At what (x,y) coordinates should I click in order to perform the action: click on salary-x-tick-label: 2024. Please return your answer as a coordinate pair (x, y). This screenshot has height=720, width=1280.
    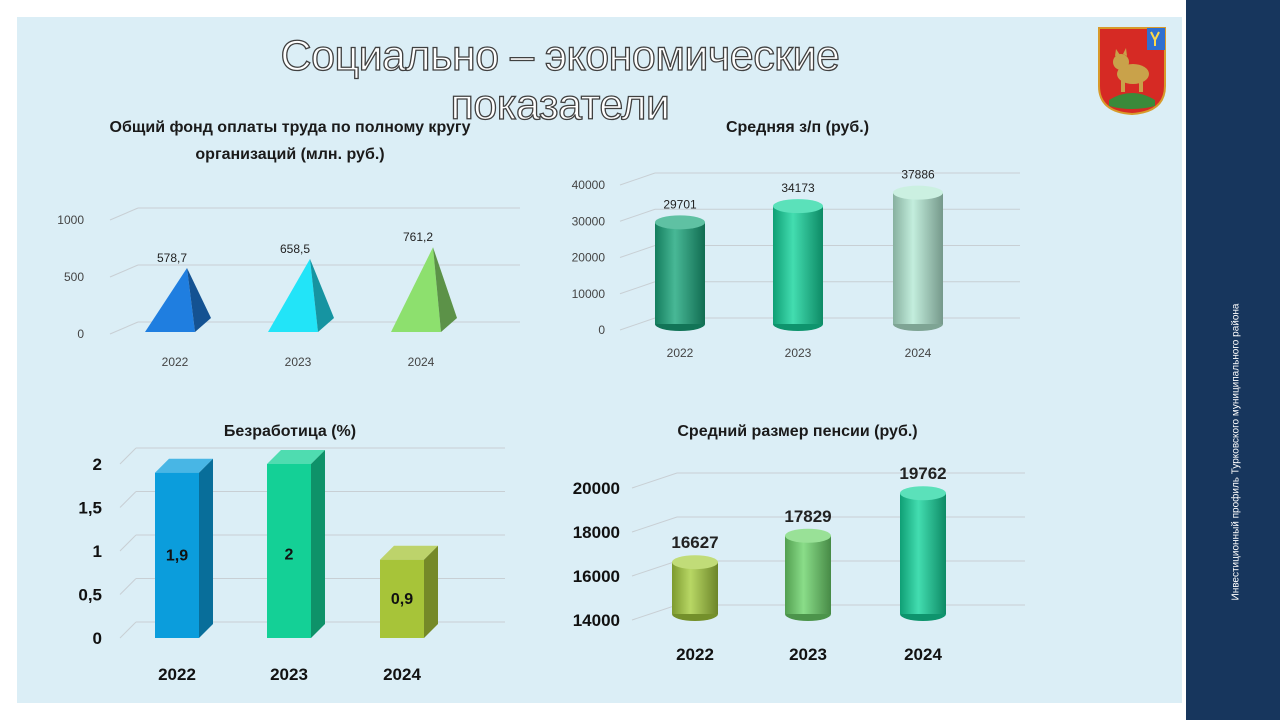
    Looking at the image, I should click on (918, 353).